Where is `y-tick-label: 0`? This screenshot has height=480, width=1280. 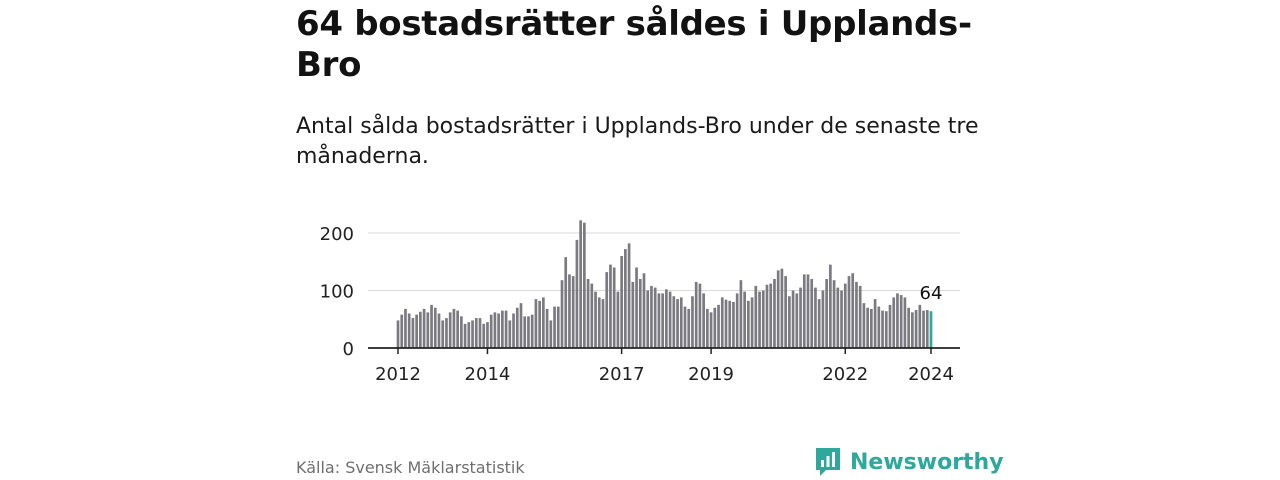
y-tick-label: 0 is located at coordinates (348, 349).